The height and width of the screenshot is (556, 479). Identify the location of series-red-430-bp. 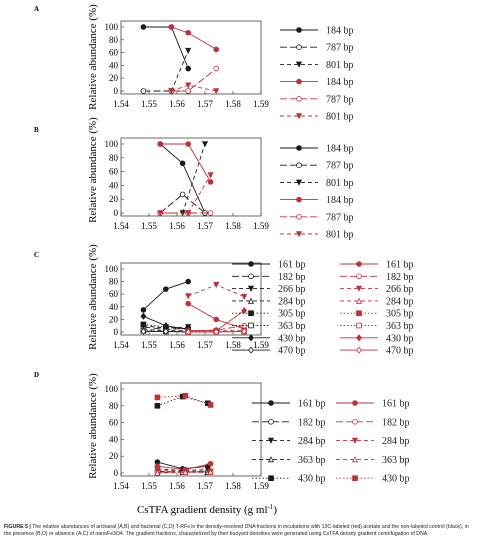
(184, 400).